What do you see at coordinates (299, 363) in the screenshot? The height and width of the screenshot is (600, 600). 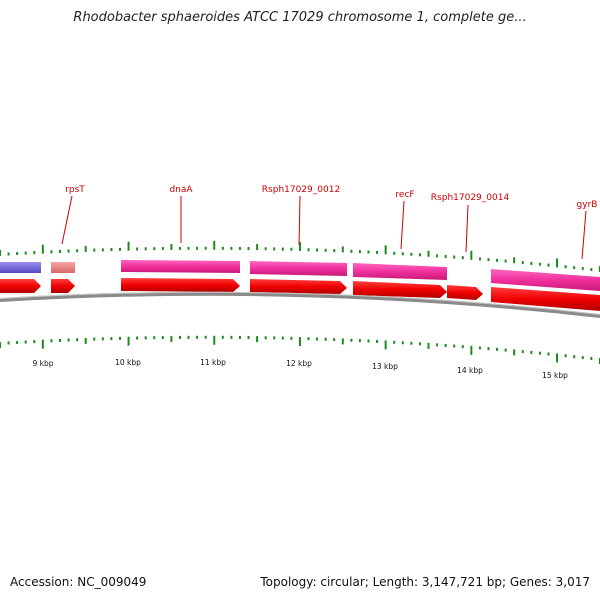 I see `scale-label: 12 kbp` at bounding box center [299, 363].